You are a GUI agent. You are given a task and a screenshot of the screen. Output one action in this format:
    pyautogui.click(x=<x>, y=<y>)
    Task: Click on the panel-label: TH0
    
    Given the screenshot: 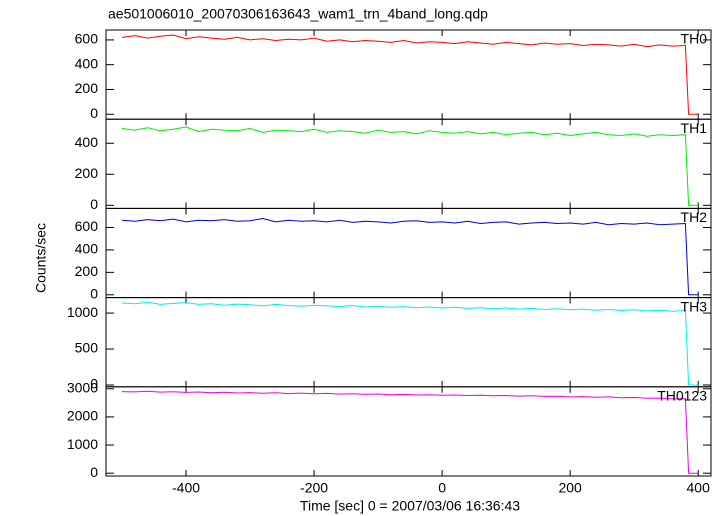 What is the action you would take?
    pyautogui.click(x=694, y=39)
    